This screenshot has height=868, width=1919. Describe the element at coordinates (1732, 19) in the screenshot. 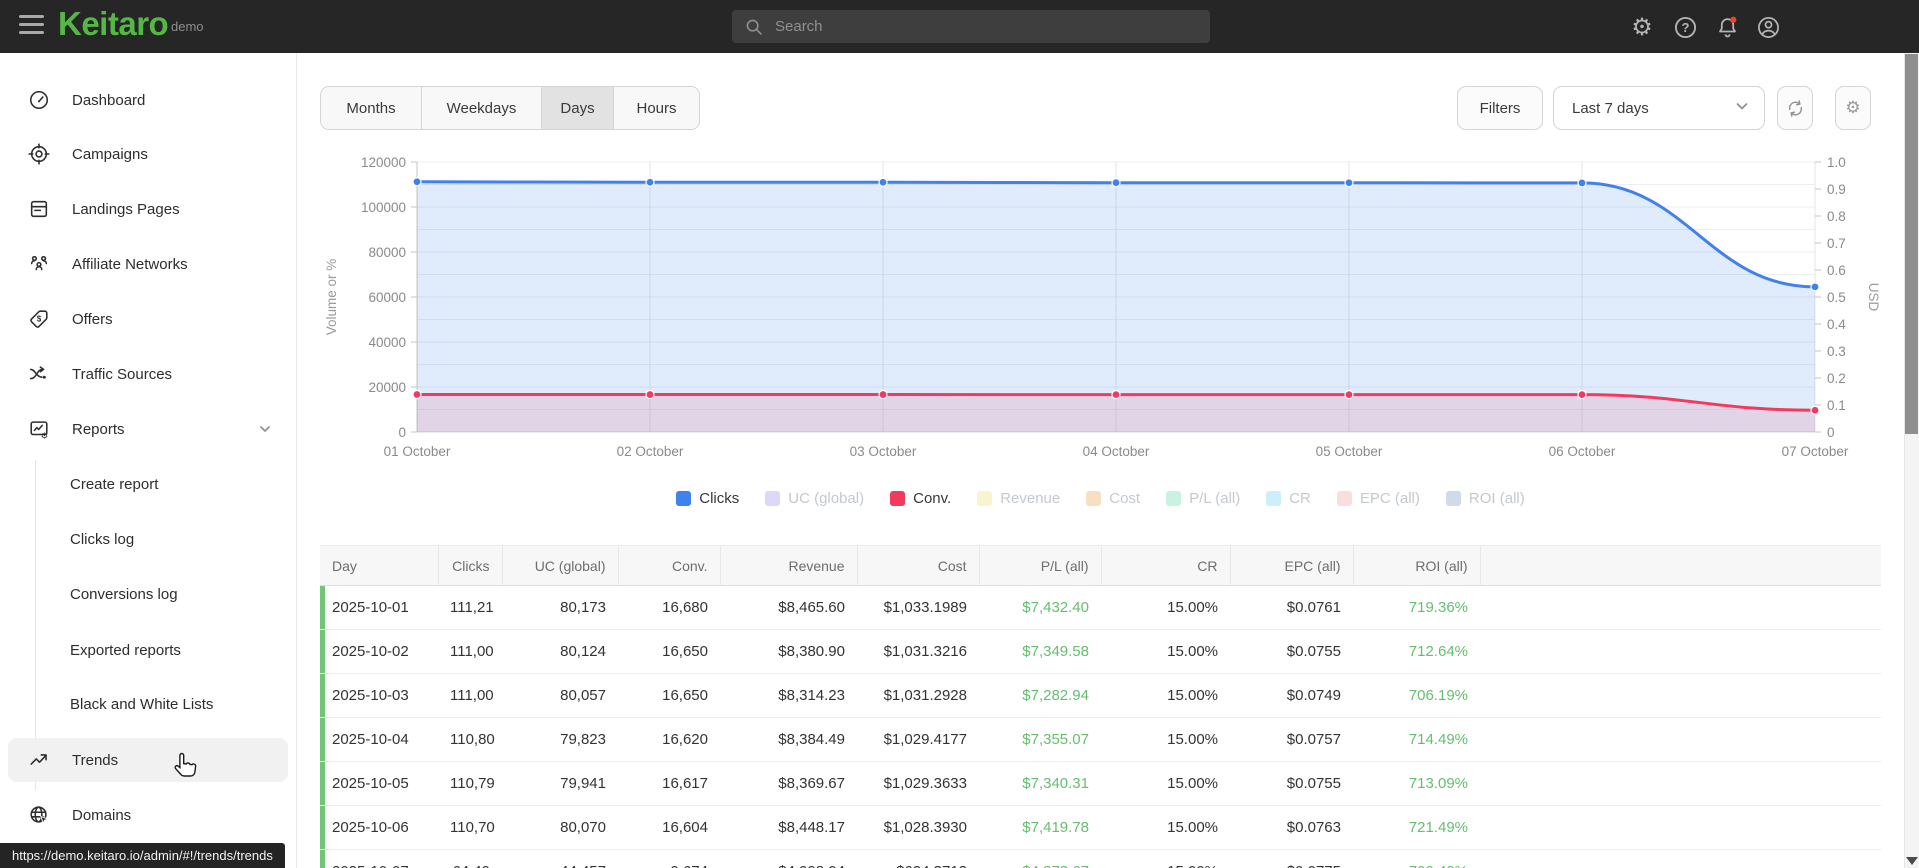

I see `notification-dot` at that location.